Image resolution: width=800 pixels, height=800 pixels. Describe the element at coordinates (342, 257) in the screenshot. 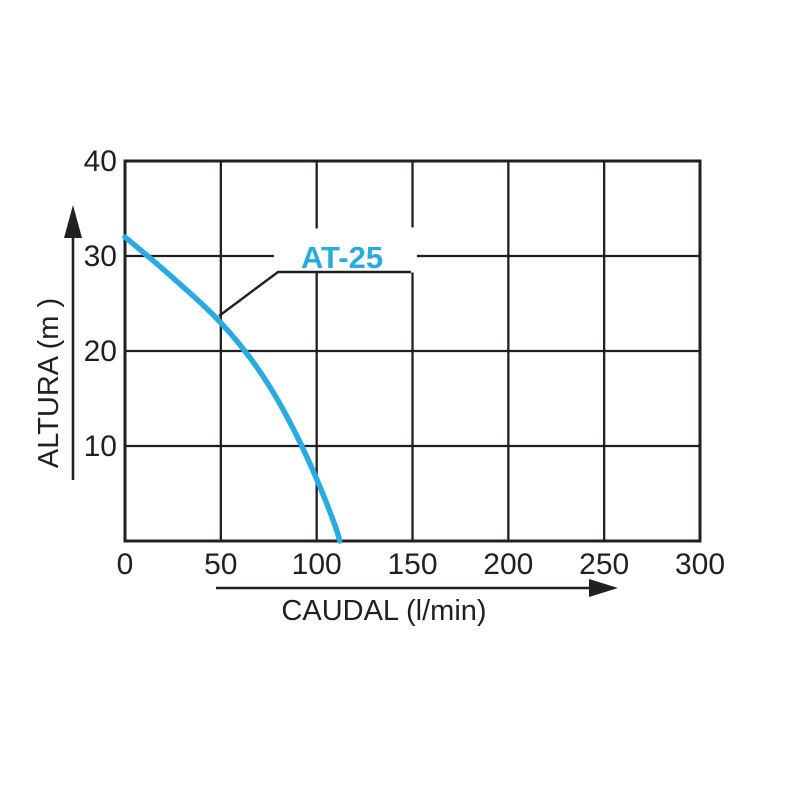

I see `series-label-at25: AT-25` at that location.